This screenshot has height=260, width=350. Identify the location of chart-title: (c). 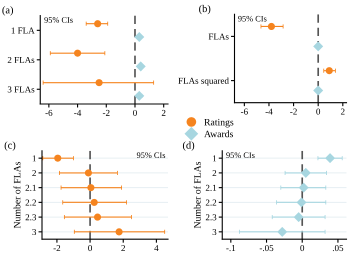
(10, 146).